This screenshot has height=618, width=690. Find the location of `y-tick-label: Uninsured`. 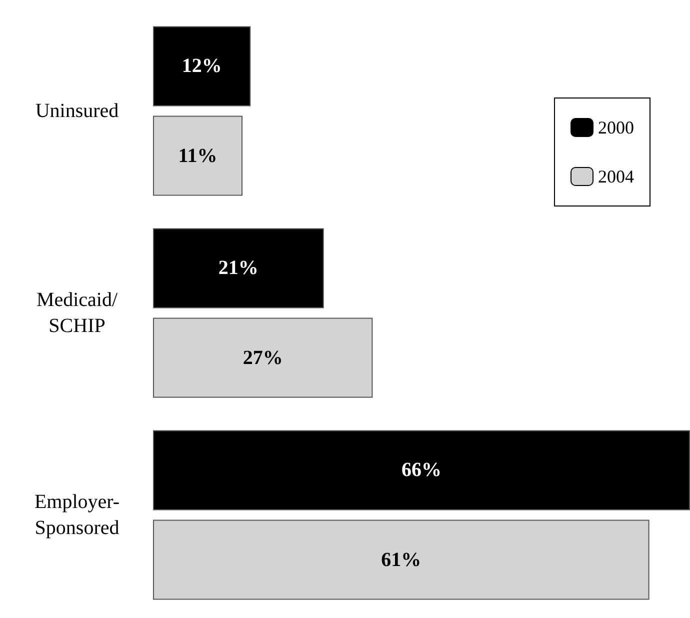

y-tick-label: Uninsured is located at coordinates (77, 111).